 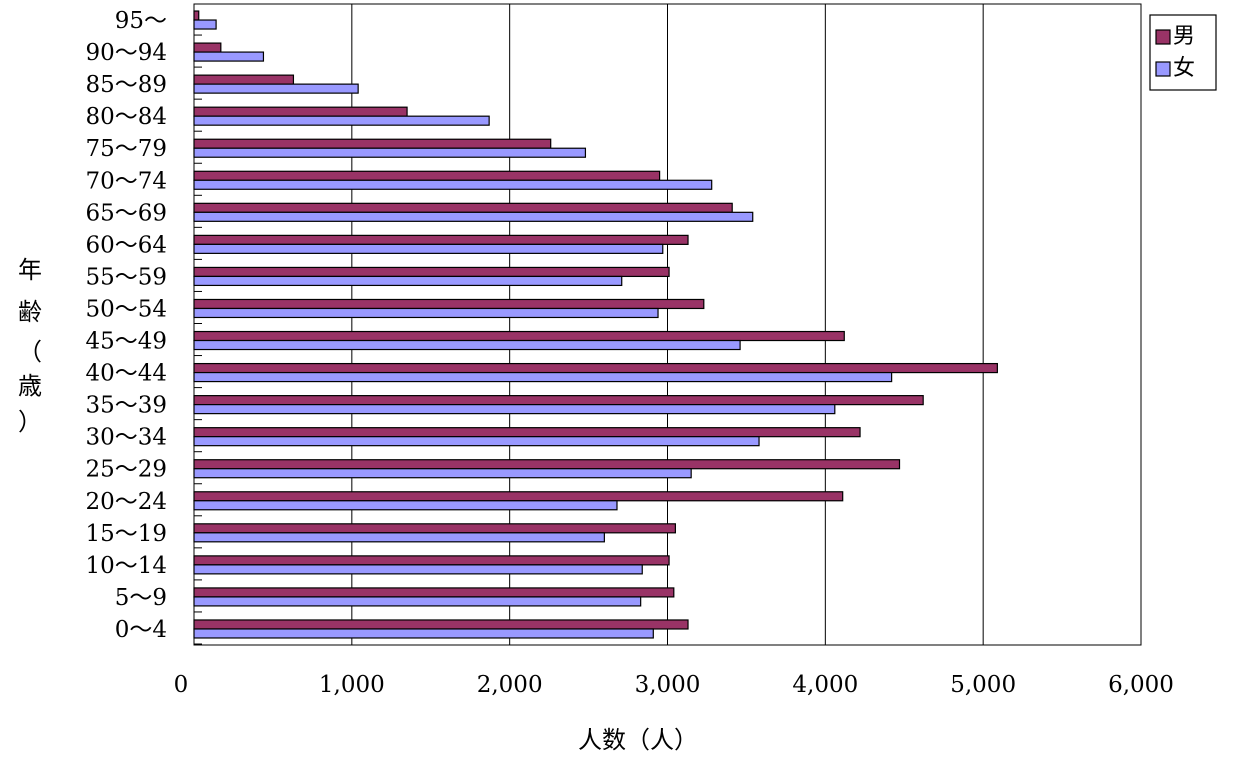 What do you see at coordinates (126, 117) in the screenshot?
I see `y-category-label: 80～84` at bounding box center [126, 117].